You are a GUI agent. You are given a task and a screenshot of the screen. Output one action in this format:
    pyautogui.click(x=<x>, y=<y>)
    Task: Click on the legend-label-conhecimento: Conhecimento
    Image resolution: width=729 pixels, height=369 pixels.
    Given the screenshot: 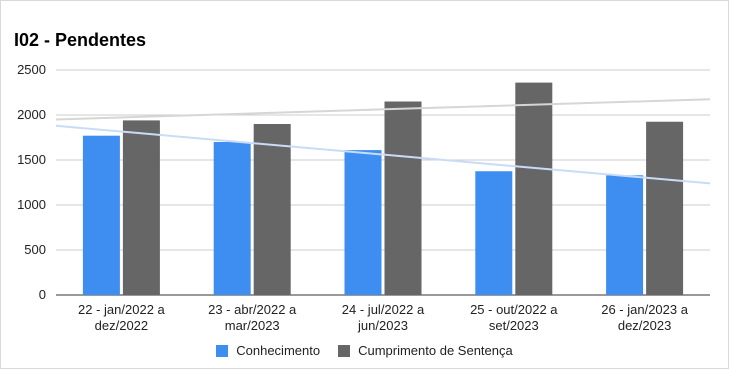 What is the action you would take?
    pyautogui.click(x=278, y=350)
    